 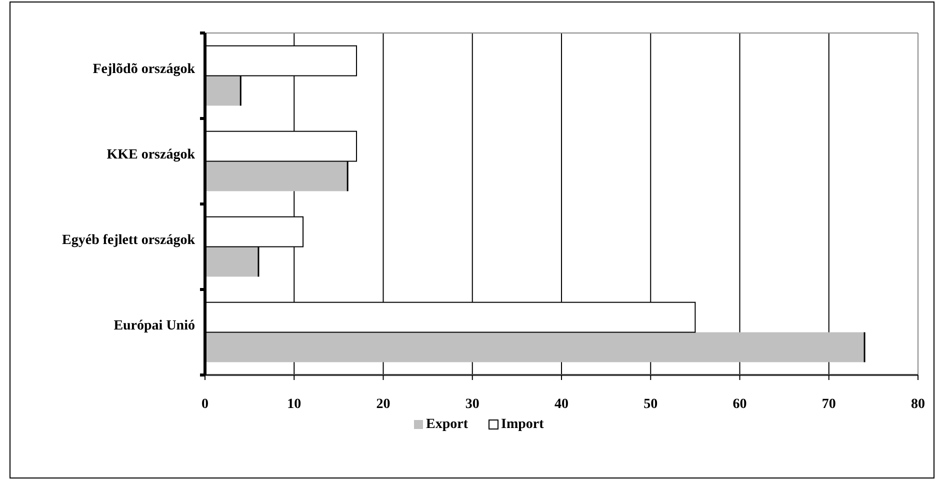 What do you see at coordinates (205, 404) in the screenshot?
I see `x-tick-label: 0` at bounding box center [205, 404].